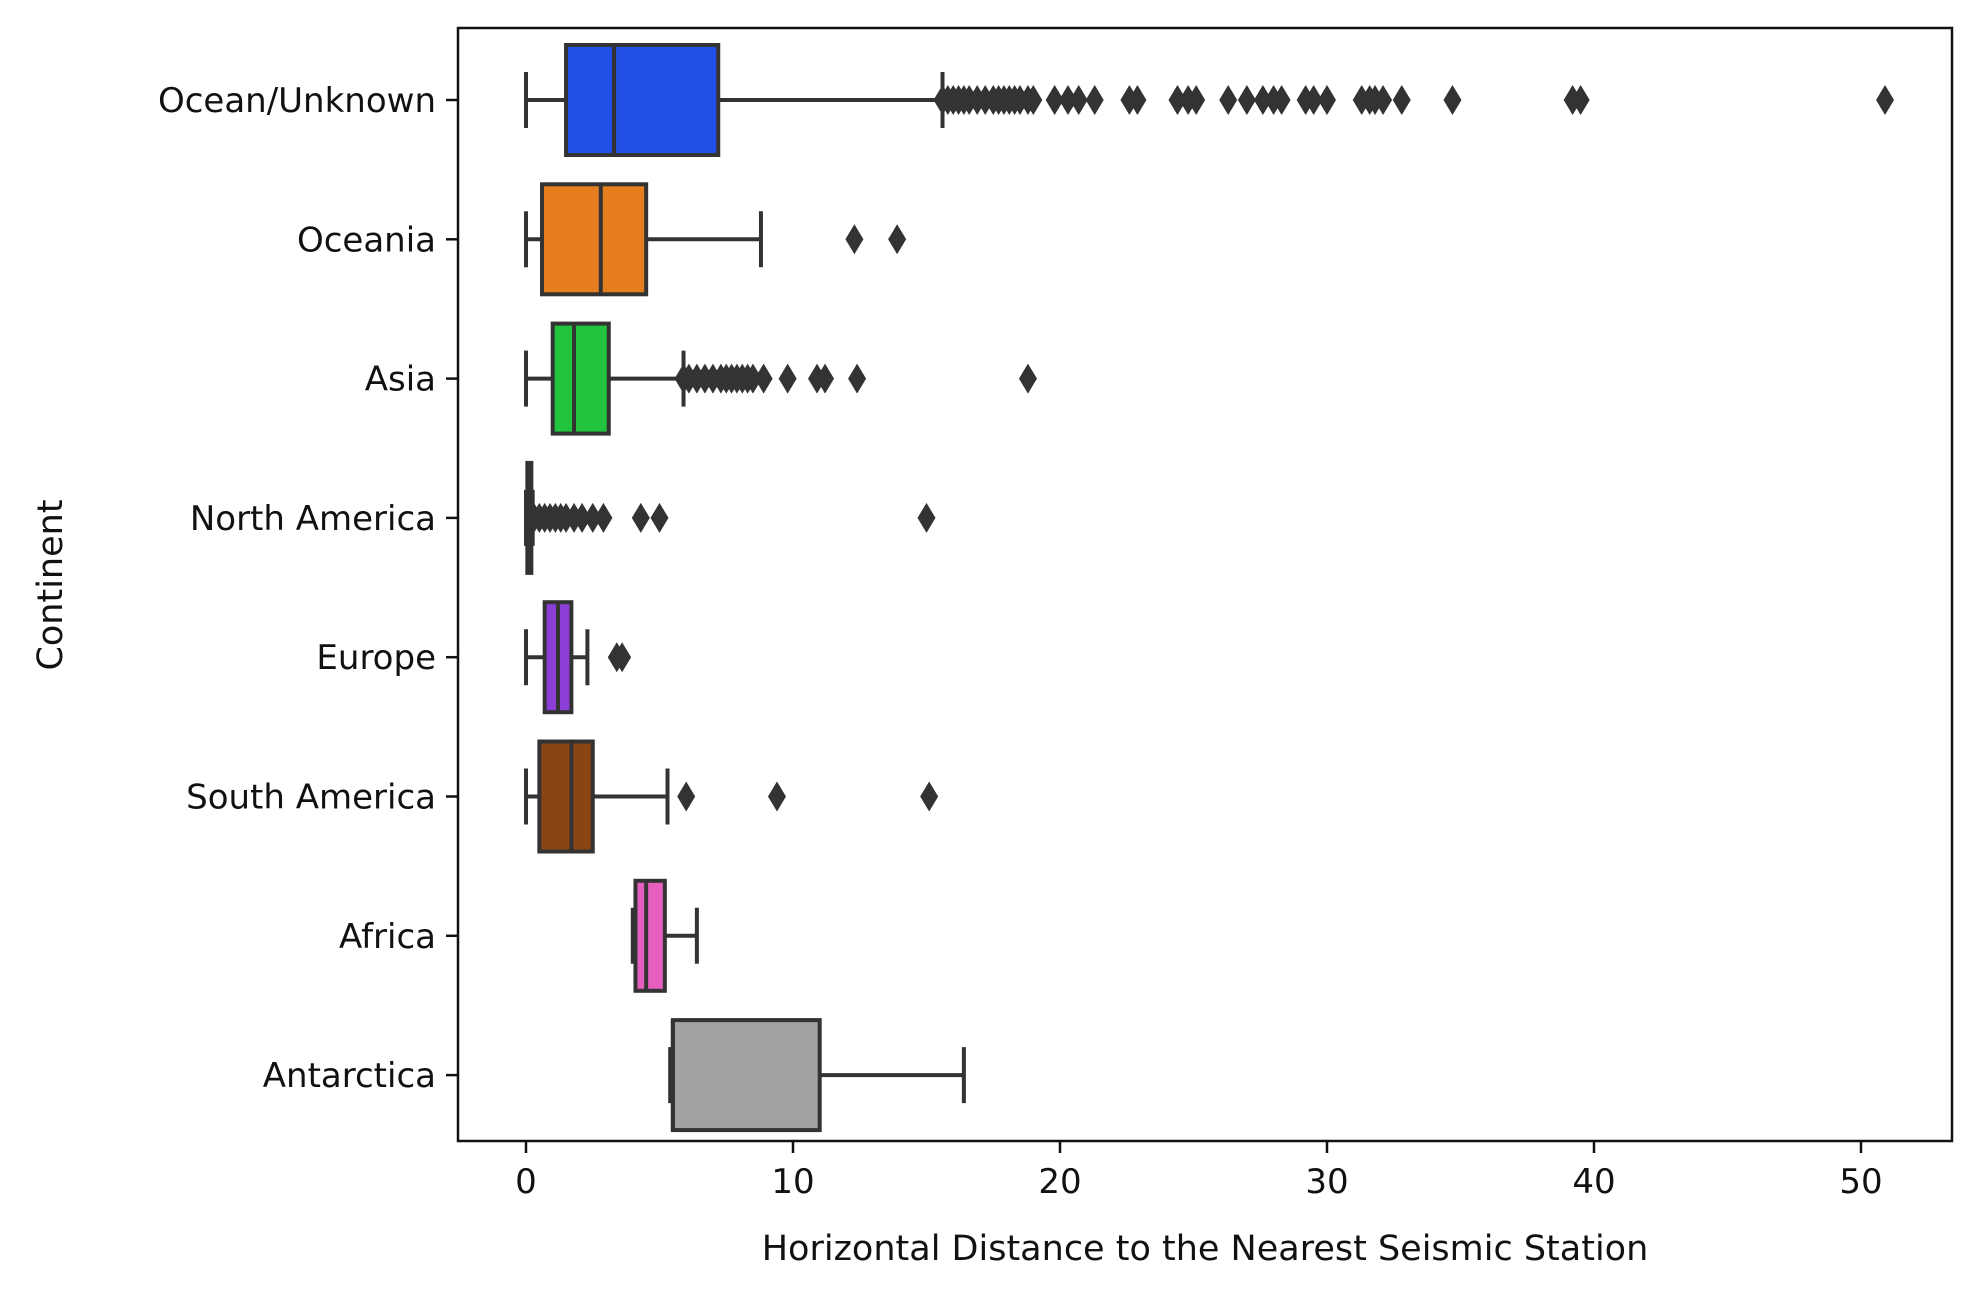 Image resolution: width=1974 pixels, height=1294 pixels. I want to click on box-asia, so click(780, 378).